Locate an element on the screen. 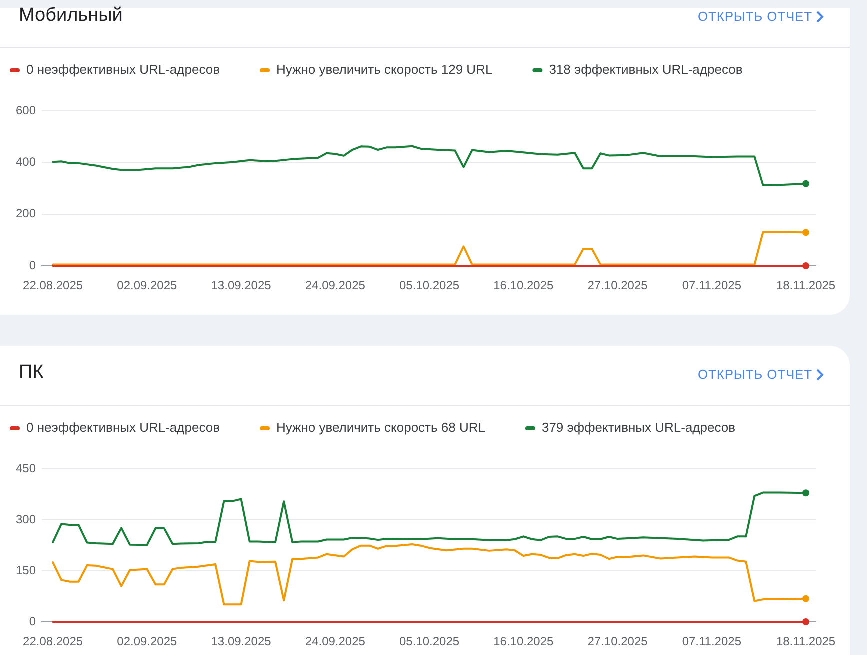  y-tick-label: 450 is located at coordinates (26, 468).